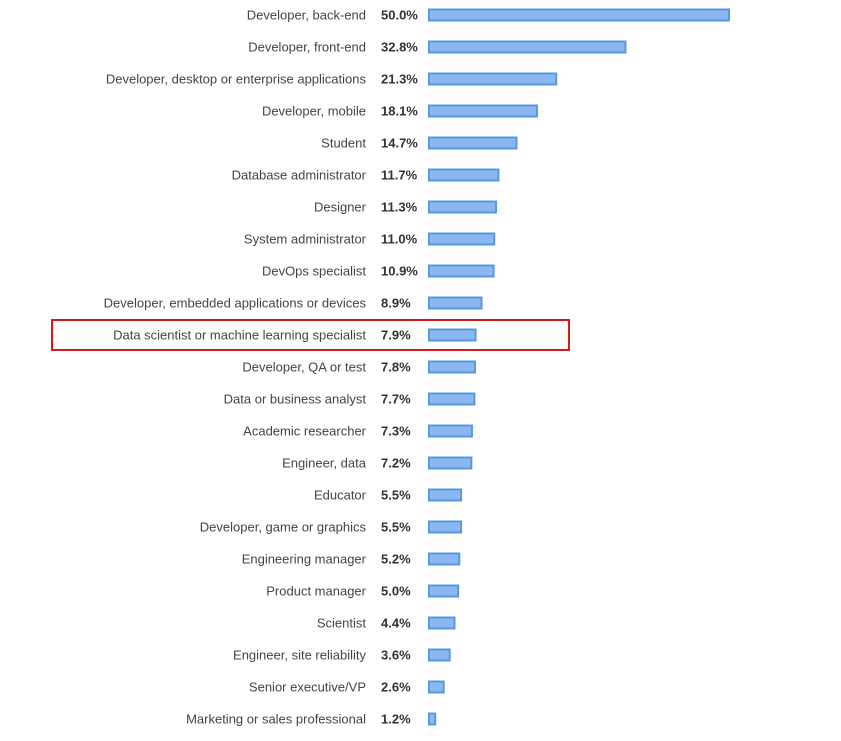 The image size is (841, 741). I want to click on bar-developer-embedded-applications-or-devices, so click(455, 303).